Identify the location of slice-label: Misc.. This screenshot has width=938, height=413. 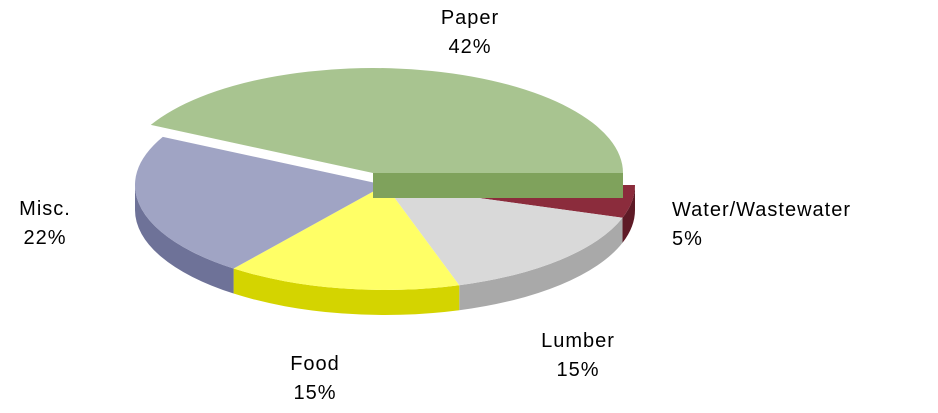
(45, 209).